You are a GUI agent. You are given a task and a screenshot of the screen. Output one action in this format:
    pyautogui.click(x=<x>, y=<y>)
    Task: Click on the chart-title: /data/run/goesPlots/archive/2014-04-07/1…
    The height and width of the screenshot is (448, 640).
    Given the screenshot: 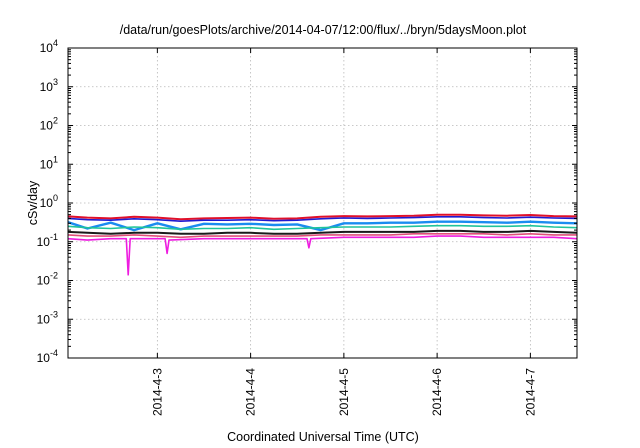 What is the action you would take?
    pyautogui.click(x=323, y=30)
    